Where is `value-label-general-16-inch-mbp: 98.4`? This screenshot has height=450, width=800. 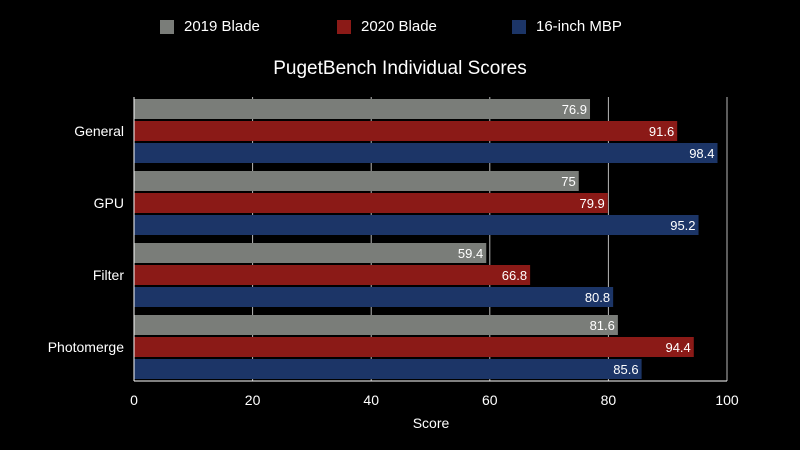 value-label-general-16-inch-mbp: 98.4 is located at coordinates (701, 153).